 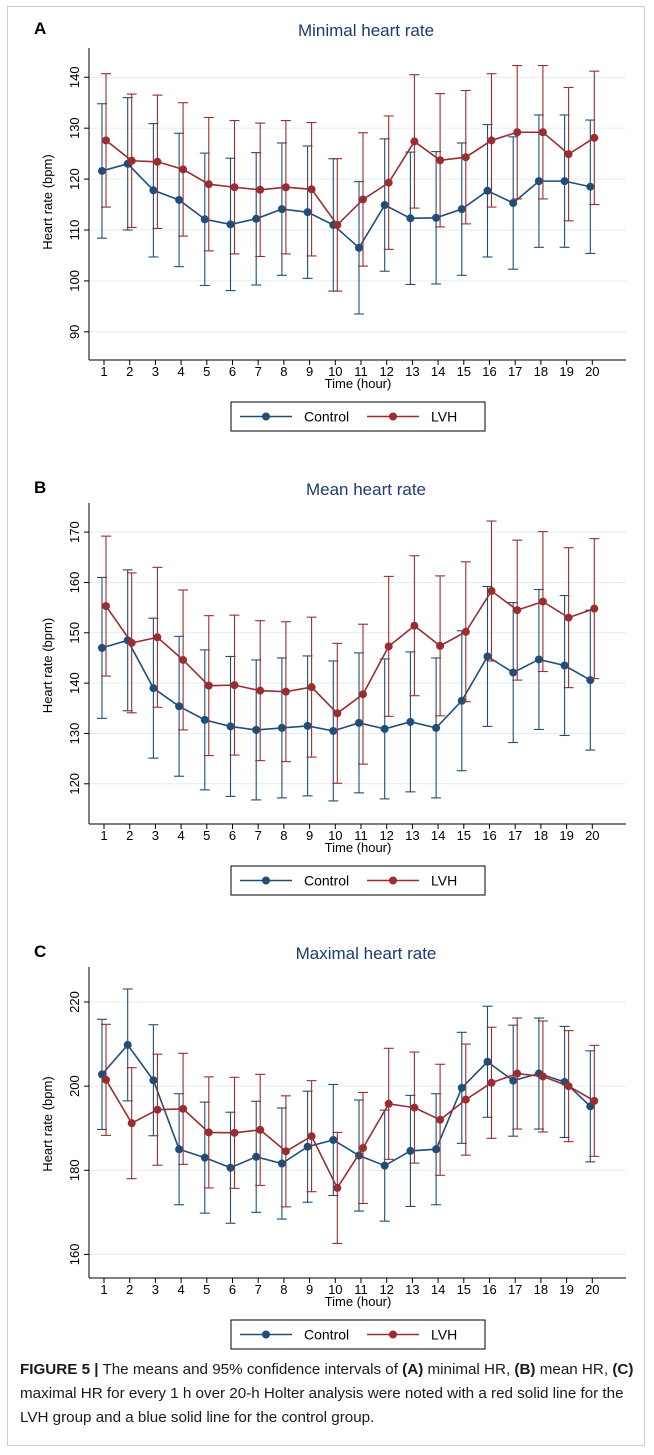 I want to click on x-tick-label: 14, so click(x=438, y=371).